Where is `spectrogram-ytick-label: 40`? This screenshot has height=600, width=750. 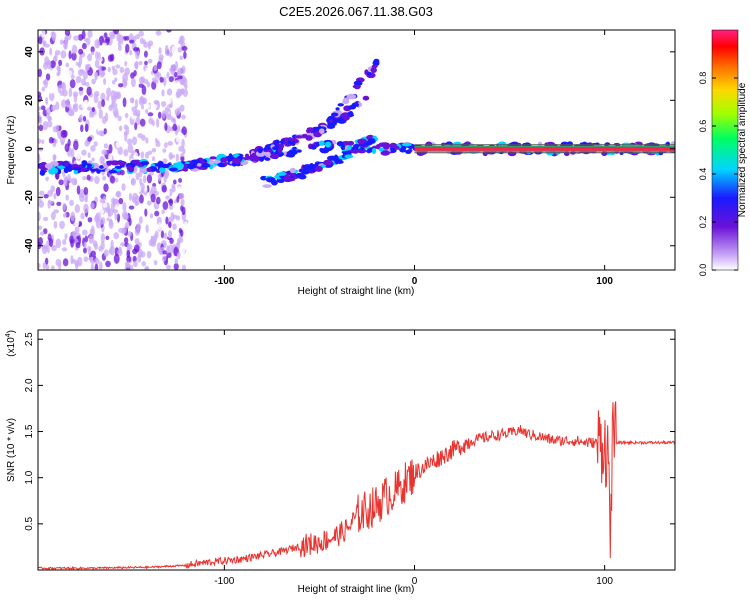
spectrogram-ytick-label: 40 is located at coordinates (29, 52).